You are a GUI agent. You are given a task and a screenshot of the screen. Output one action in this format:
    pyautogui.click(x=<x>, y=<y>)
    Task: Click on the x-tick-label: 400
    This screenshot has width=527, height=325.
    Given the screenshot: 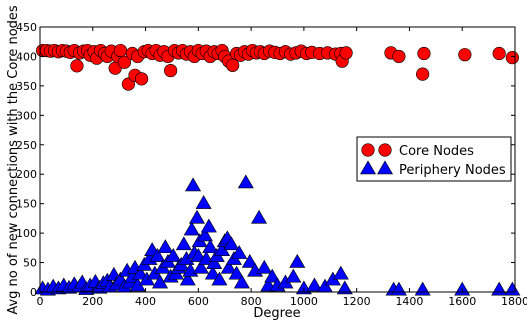 What is the action you would take?
    pyautogui.click(x=145, y=301)
    